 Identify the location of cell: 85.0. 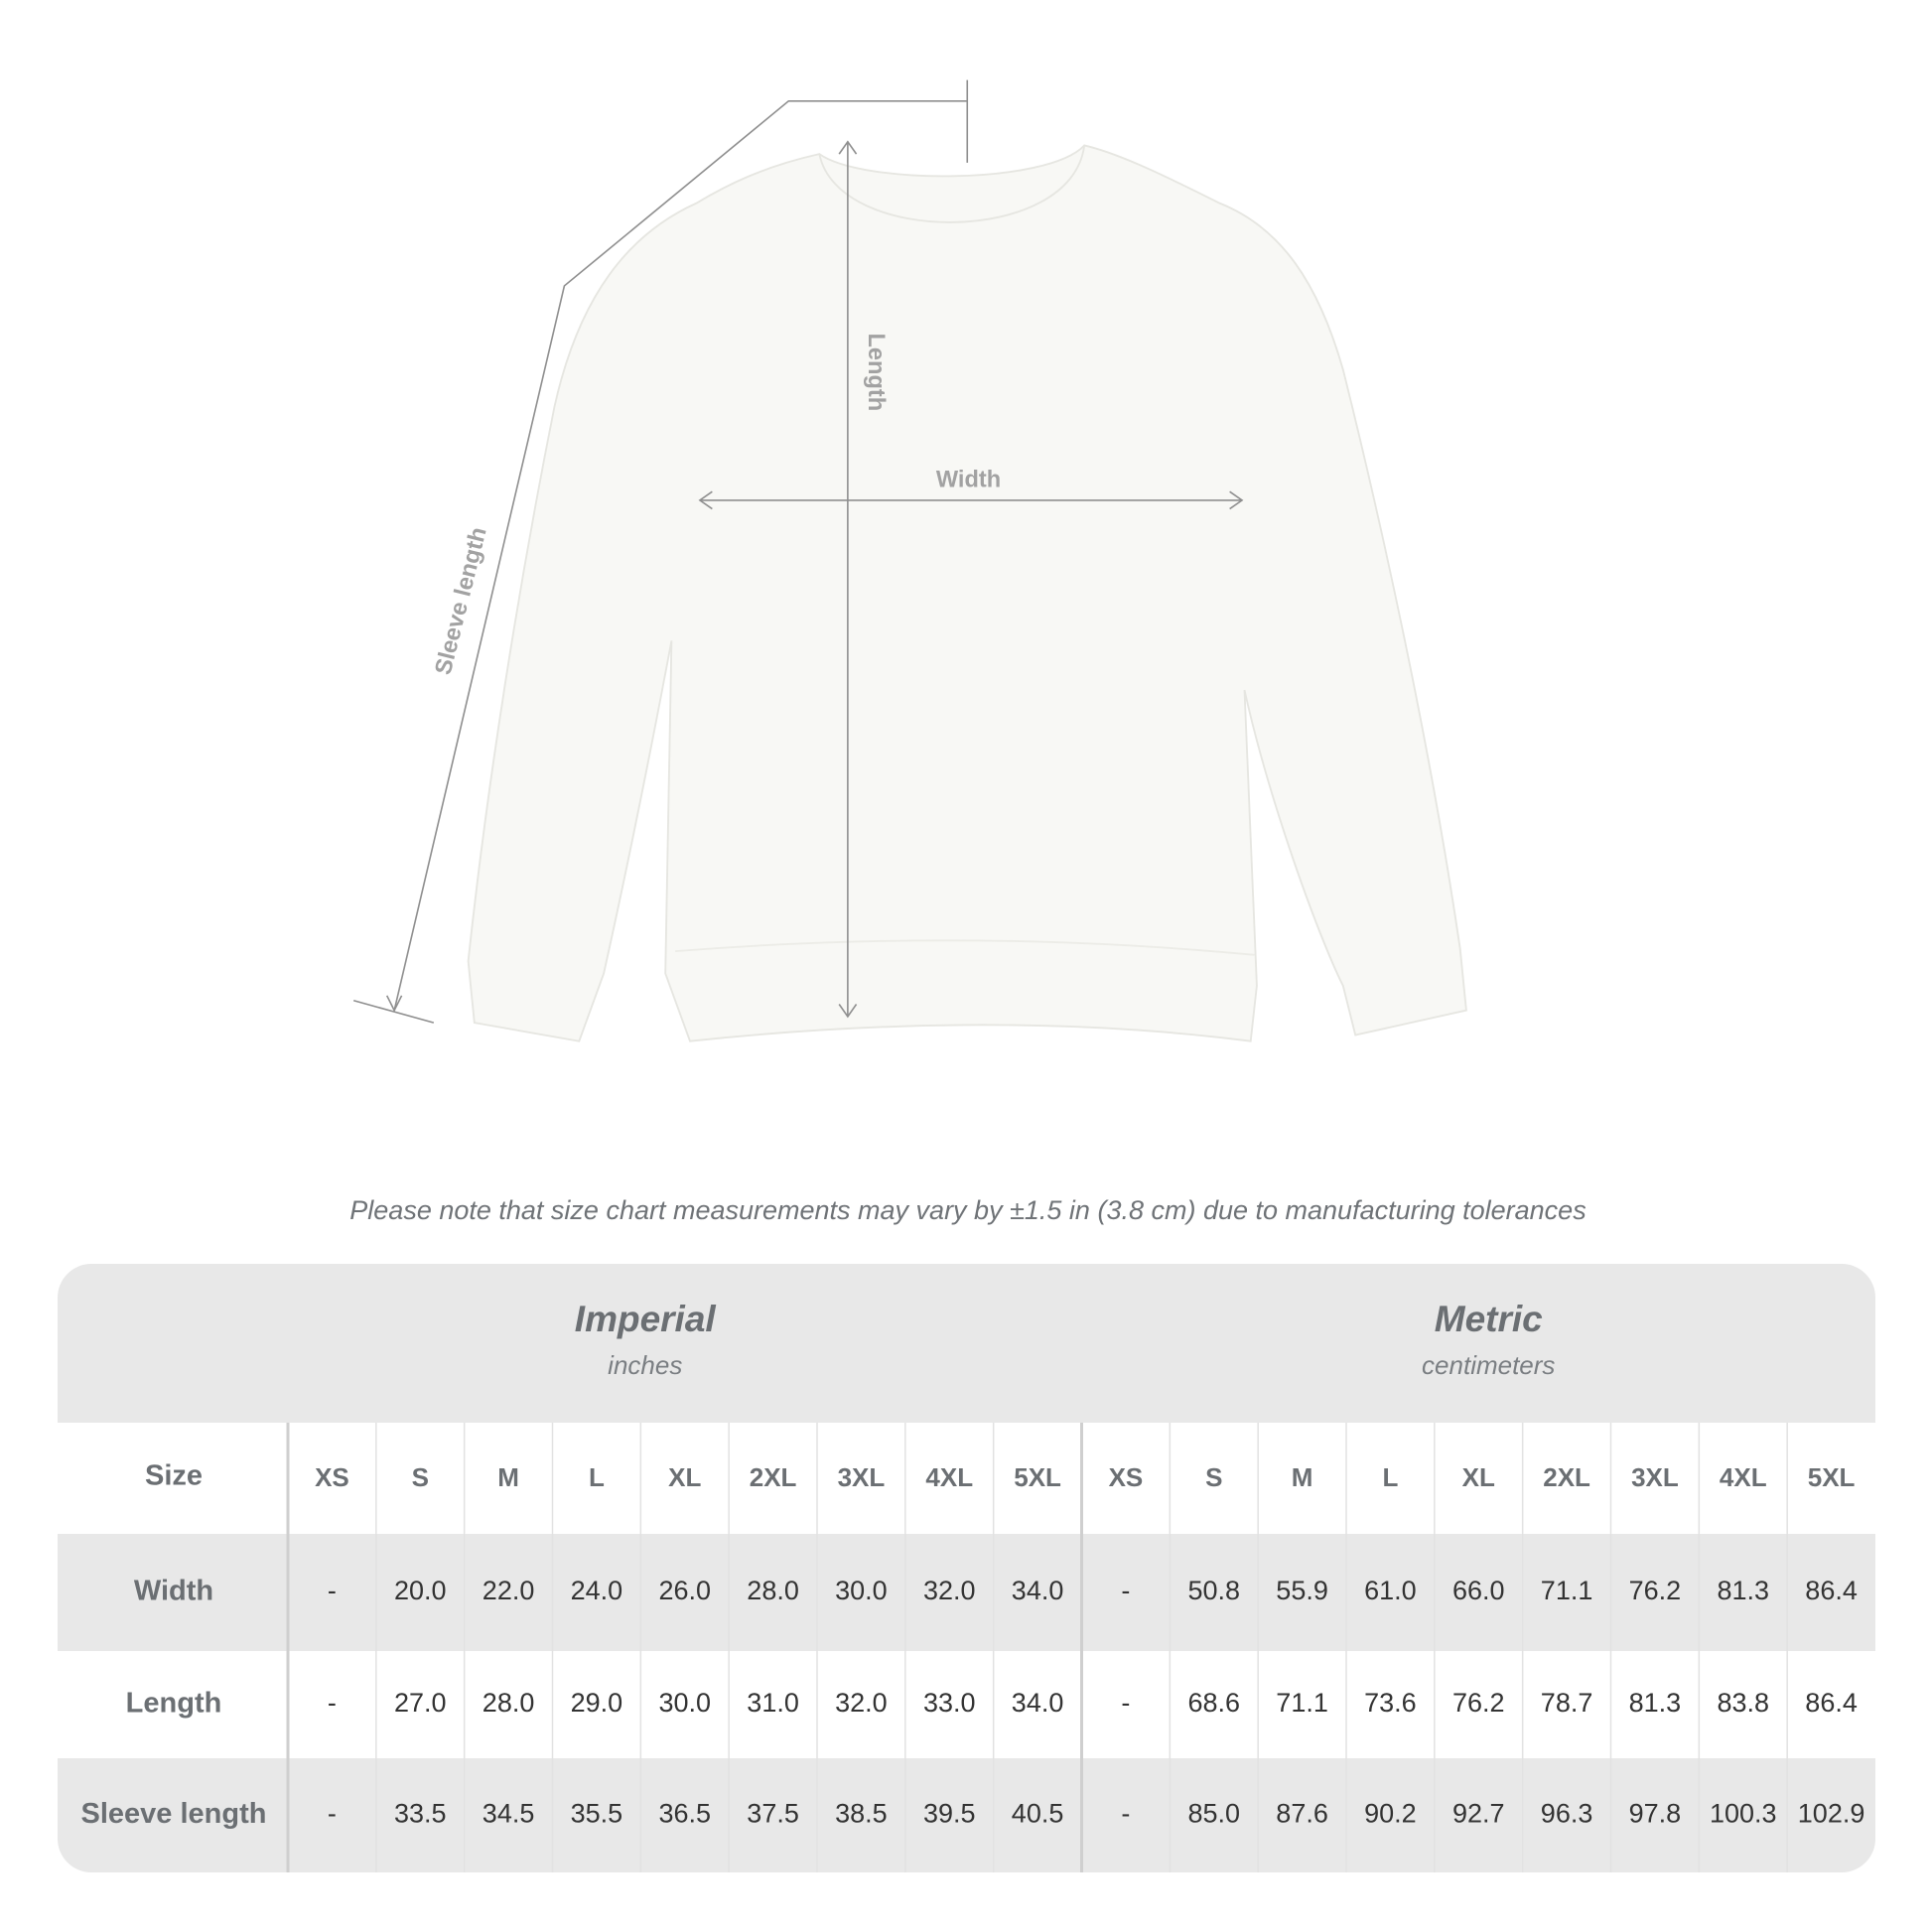
(1213, 1814).